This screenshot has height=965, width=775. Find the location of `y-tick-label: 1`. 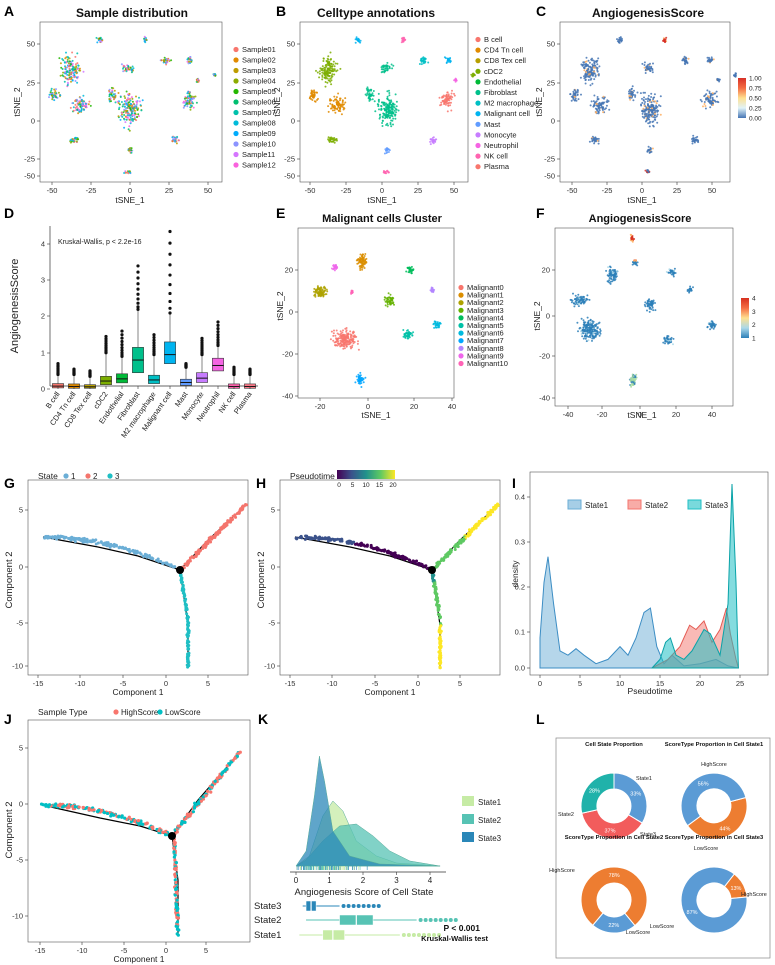

y-tick-label: 1 is located at coordinates (43, 353).